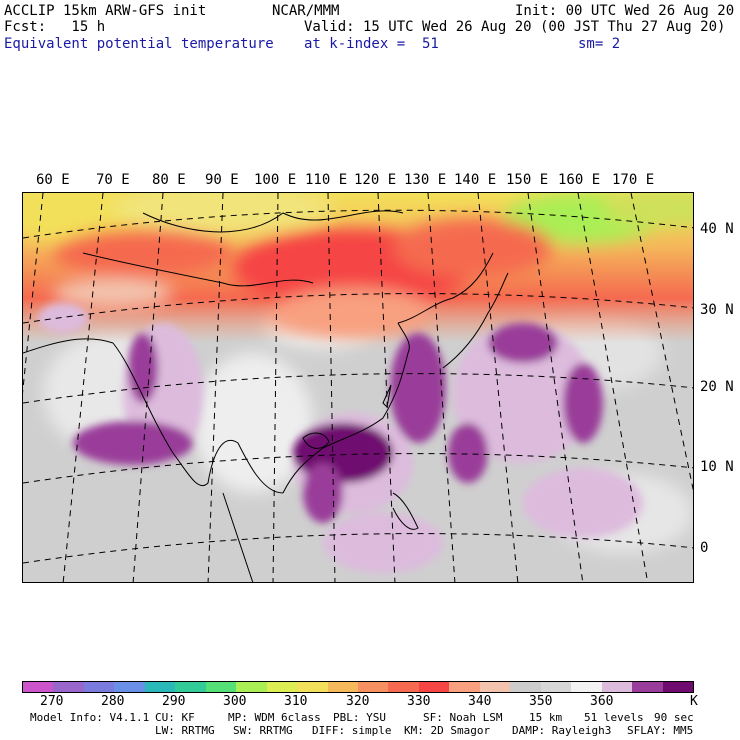 This screenshot has height=740, width=740. What do you see at coordinates (463, 717) in the screenshot?
I see `model-info: SF: Noah LSM` at bounding box center [463, 717].